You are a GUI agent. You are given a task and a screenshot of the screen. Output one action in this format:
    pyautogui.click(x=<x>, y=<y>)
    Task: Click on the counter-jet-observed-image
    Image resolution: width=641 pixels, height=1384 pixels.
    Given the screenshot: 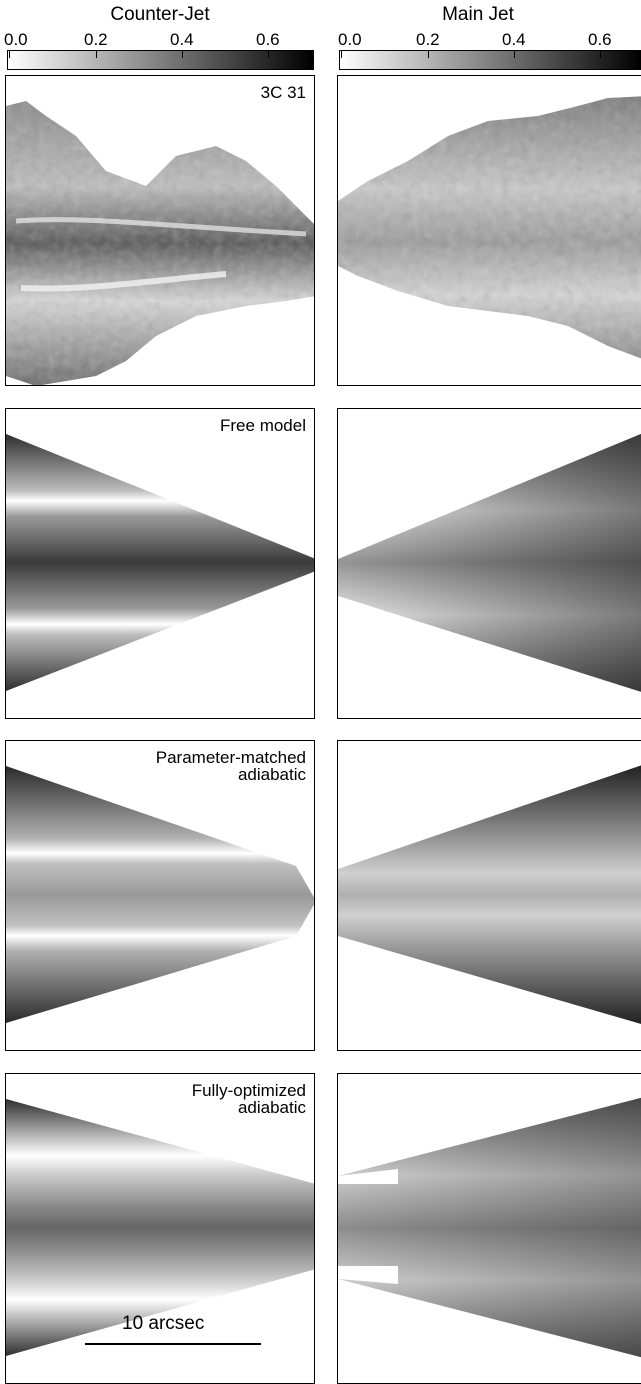 What is the action you would take?
    pyautogui.click(x=160, y=243)
    